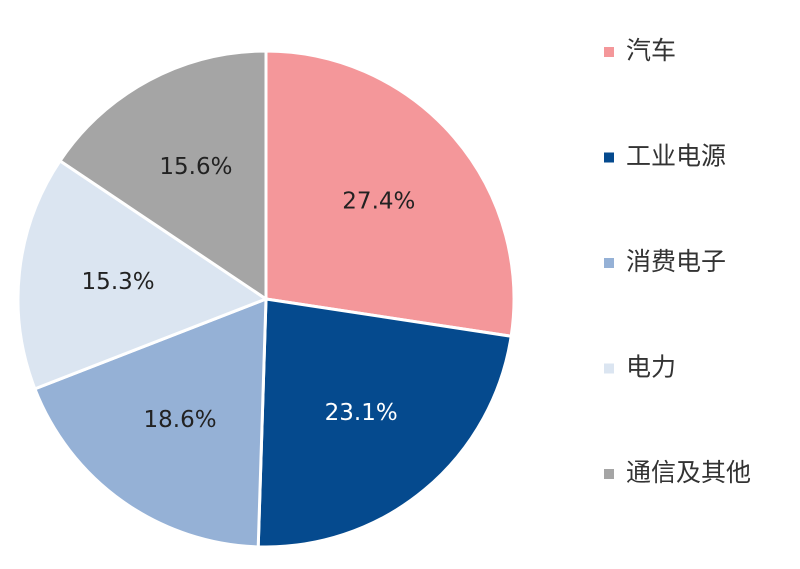 The width and height of the screenshot is (800, 569). What do you see at coordinates (195, 167) in the screenshot?
I see `data-label: 15.6%` at bounding box center [195, 167].